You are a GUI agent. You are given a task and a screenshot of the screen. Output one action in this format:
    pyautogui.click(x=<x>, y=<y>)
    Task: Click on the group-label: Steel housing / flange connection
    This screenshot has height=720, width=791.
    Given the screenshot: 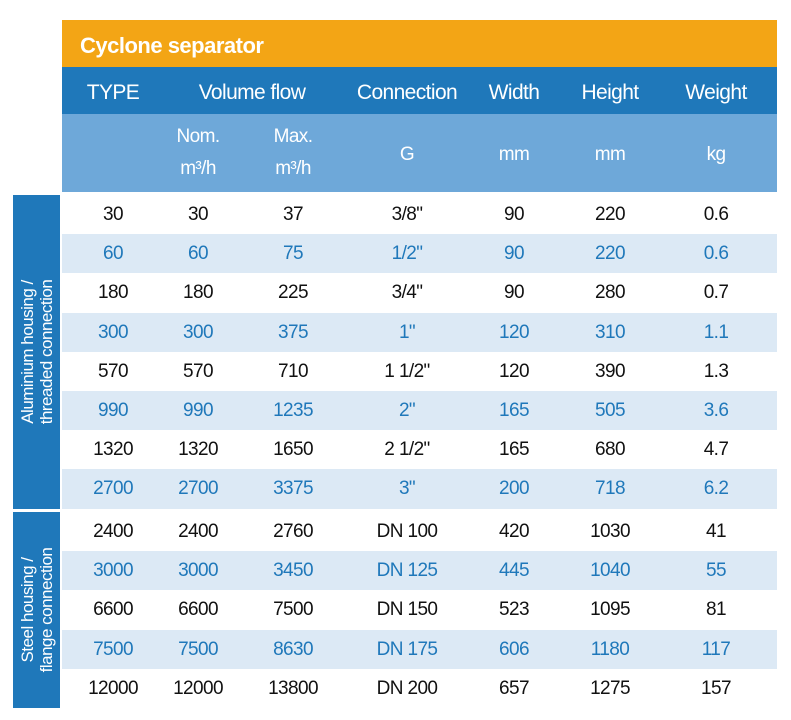 What is the action you would take?
    pyautogui.click(x=37, y=610)
    